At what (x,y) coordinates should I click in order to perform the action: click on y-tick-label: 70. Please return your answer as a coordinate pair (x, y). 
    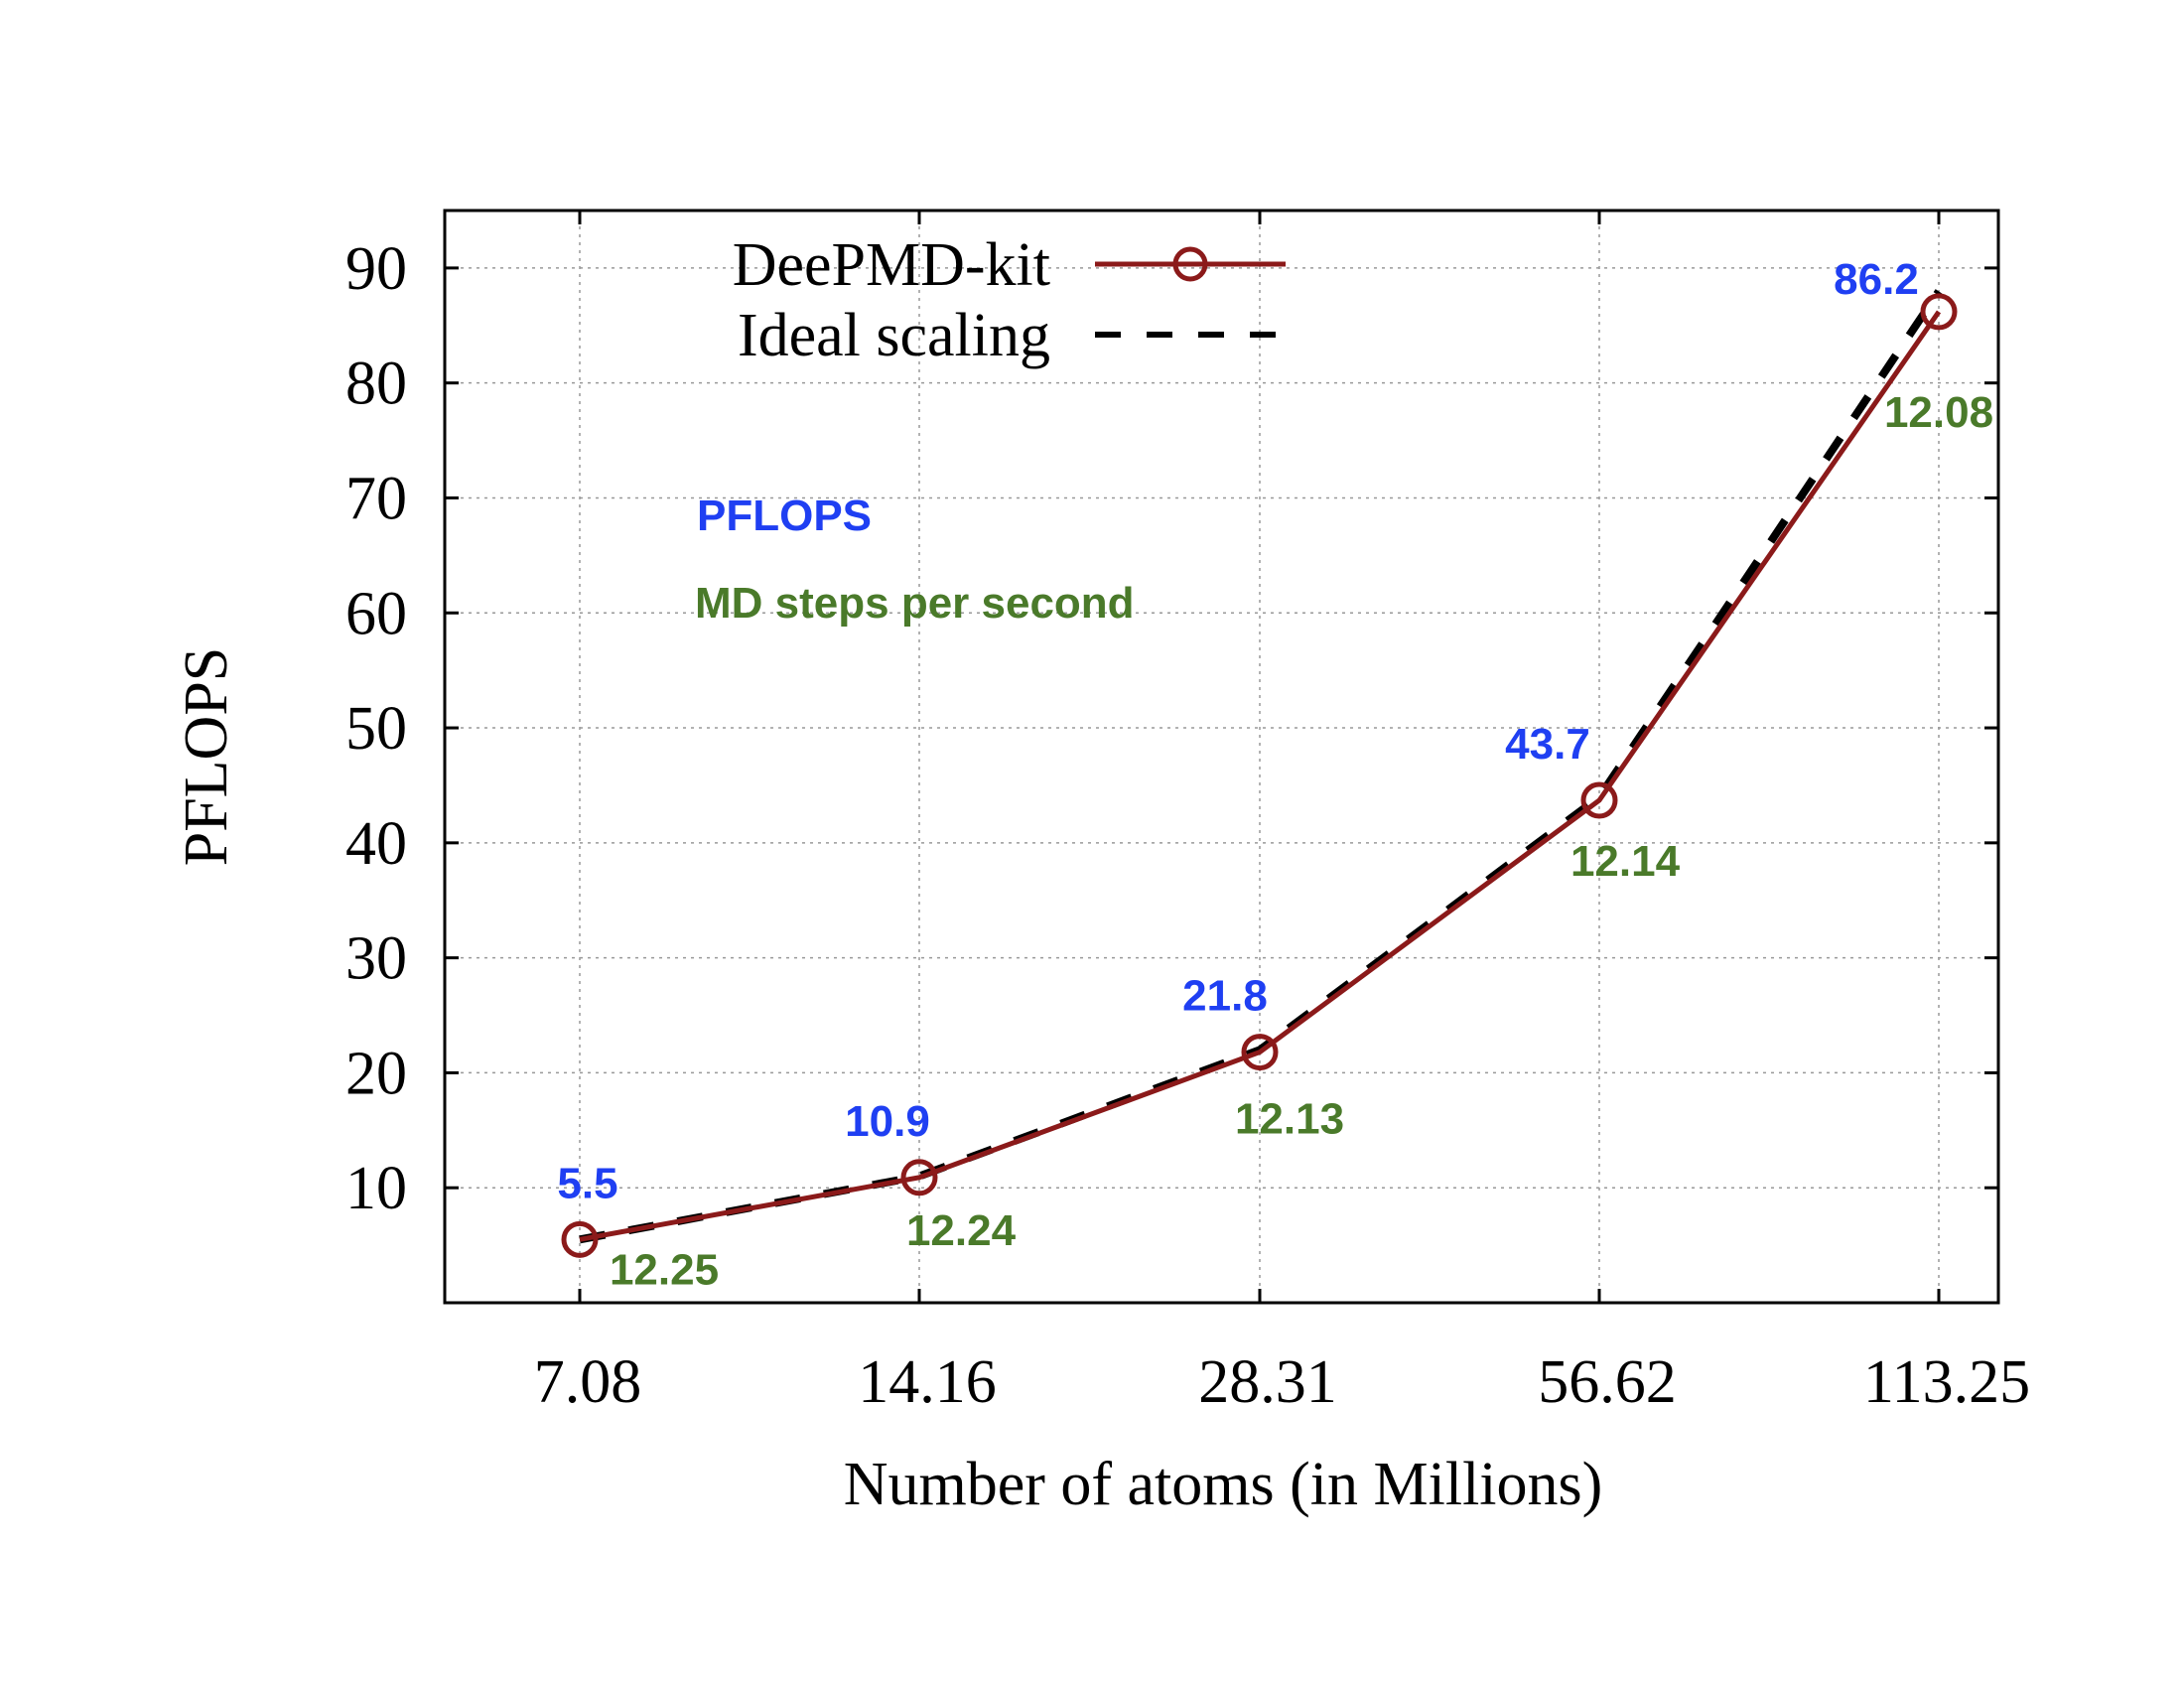
    Looking at the image, I should click on (376, 498).